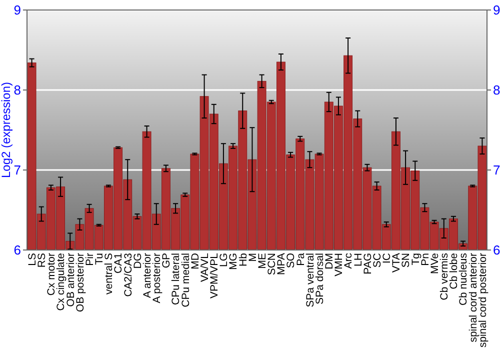 This screenshot has height=350, width=500. I want to click on x-tick-label: RS, so click(42, 260).